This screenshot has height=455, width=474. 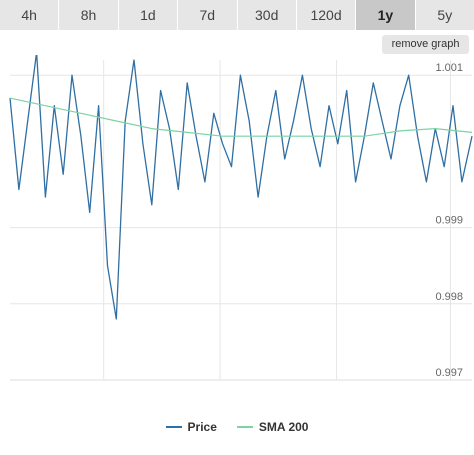 What do you see at coordinates (283, 427) in the screenshot?
I see `legend-label-sma: SMA 200` at bounding box center [283, 427].